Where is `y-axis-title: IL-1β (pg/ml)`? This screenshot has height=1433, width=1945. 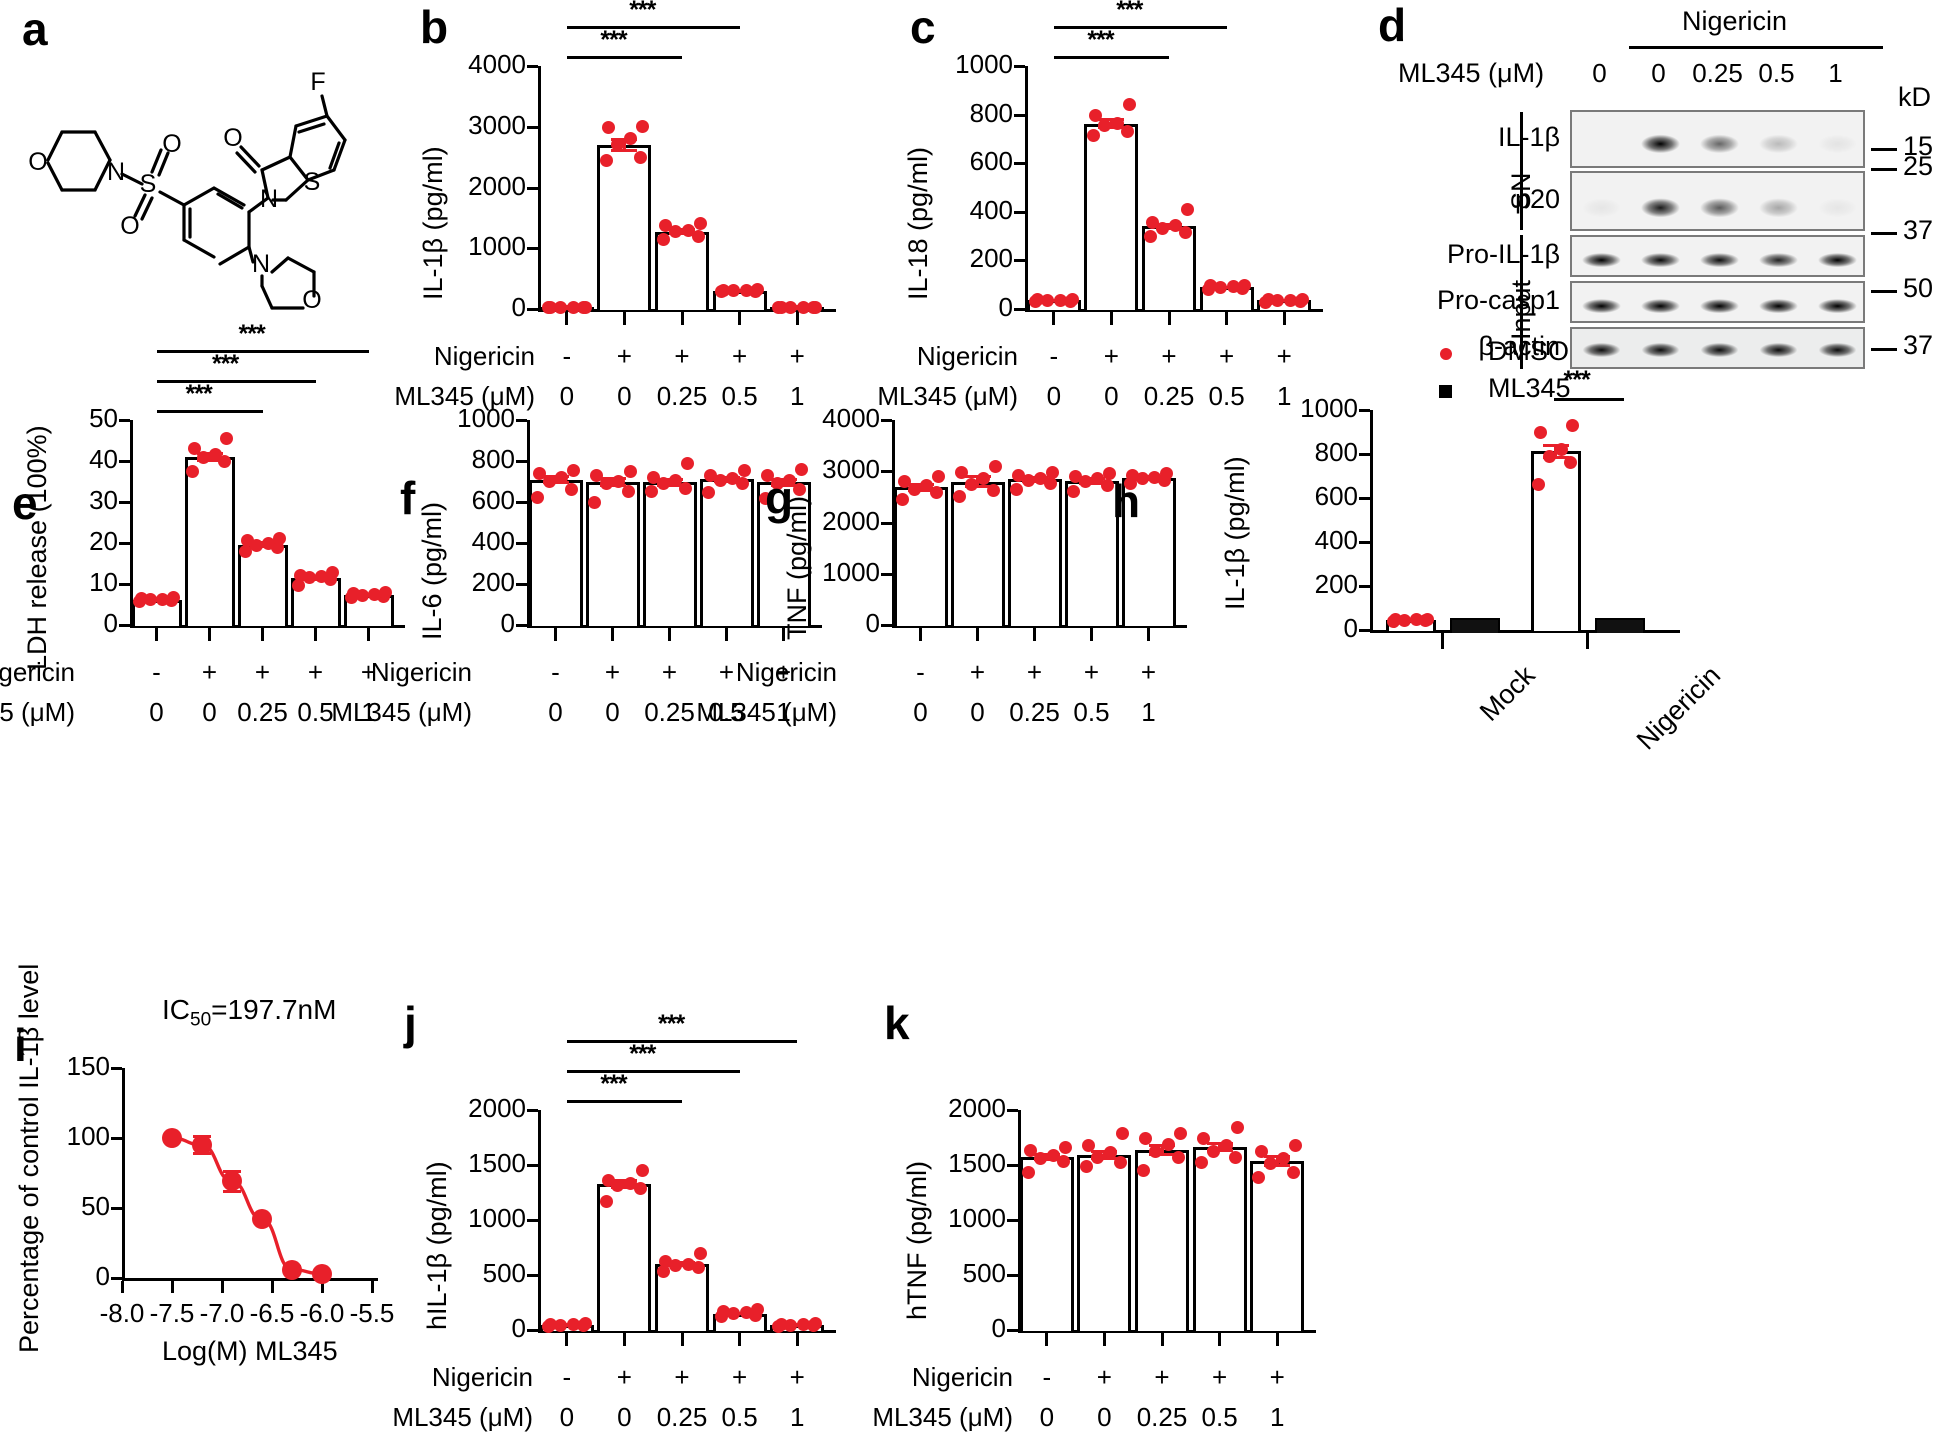
y-axis-title: IL-1β (pg/ml) is located at coordinates (1235, 533).